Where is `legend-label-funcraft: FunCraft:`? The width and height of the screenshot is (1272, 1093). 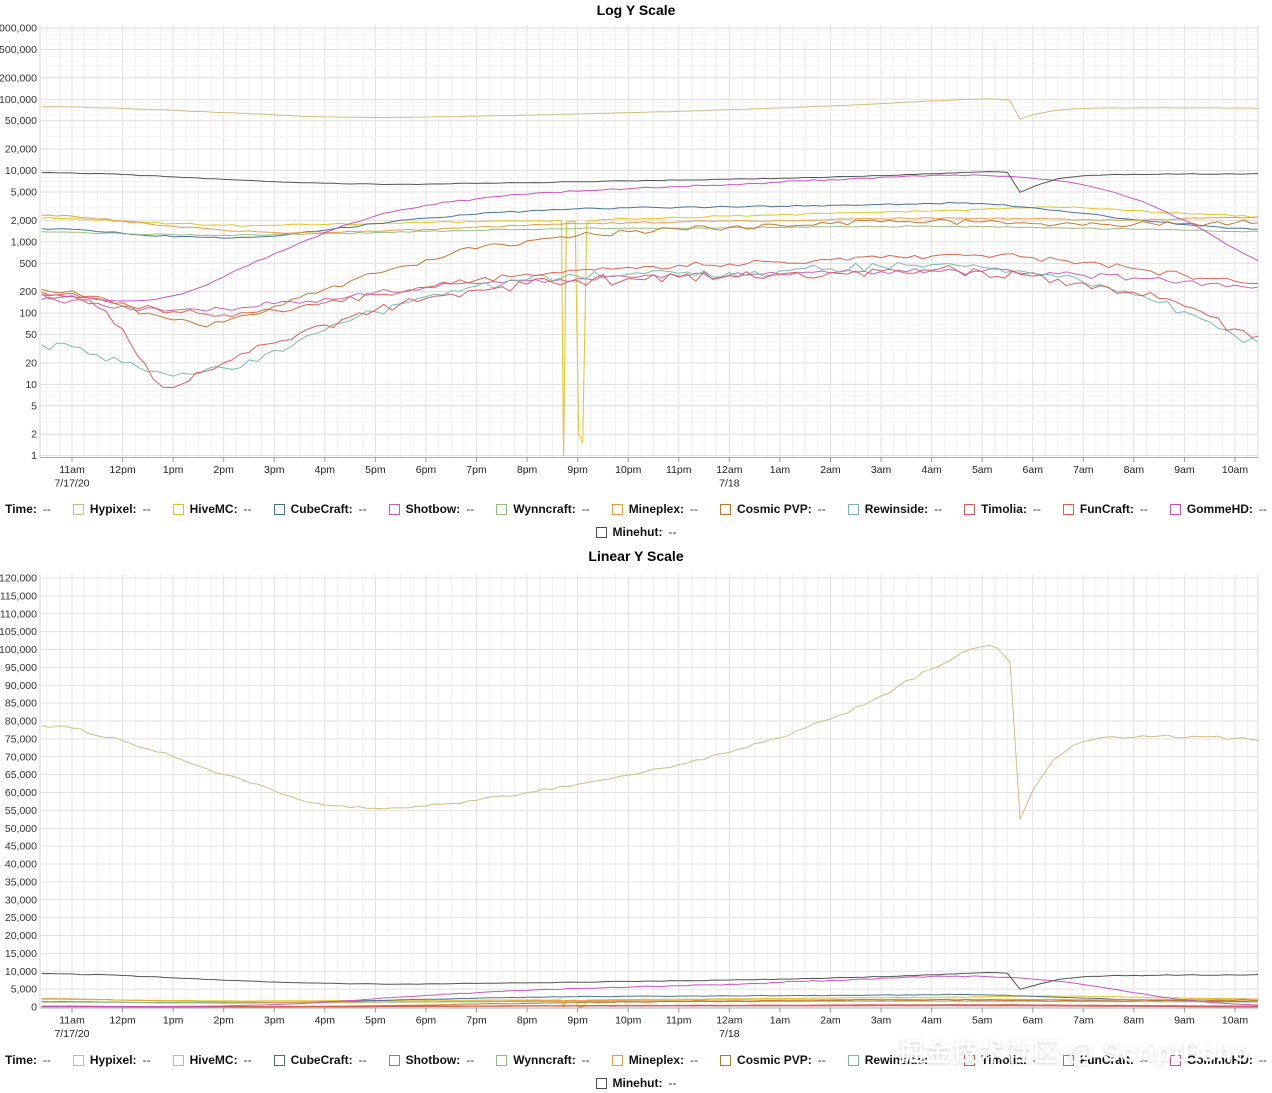
legend-label-funcraft: FunCraft: is located at coordinates (1106, 509).